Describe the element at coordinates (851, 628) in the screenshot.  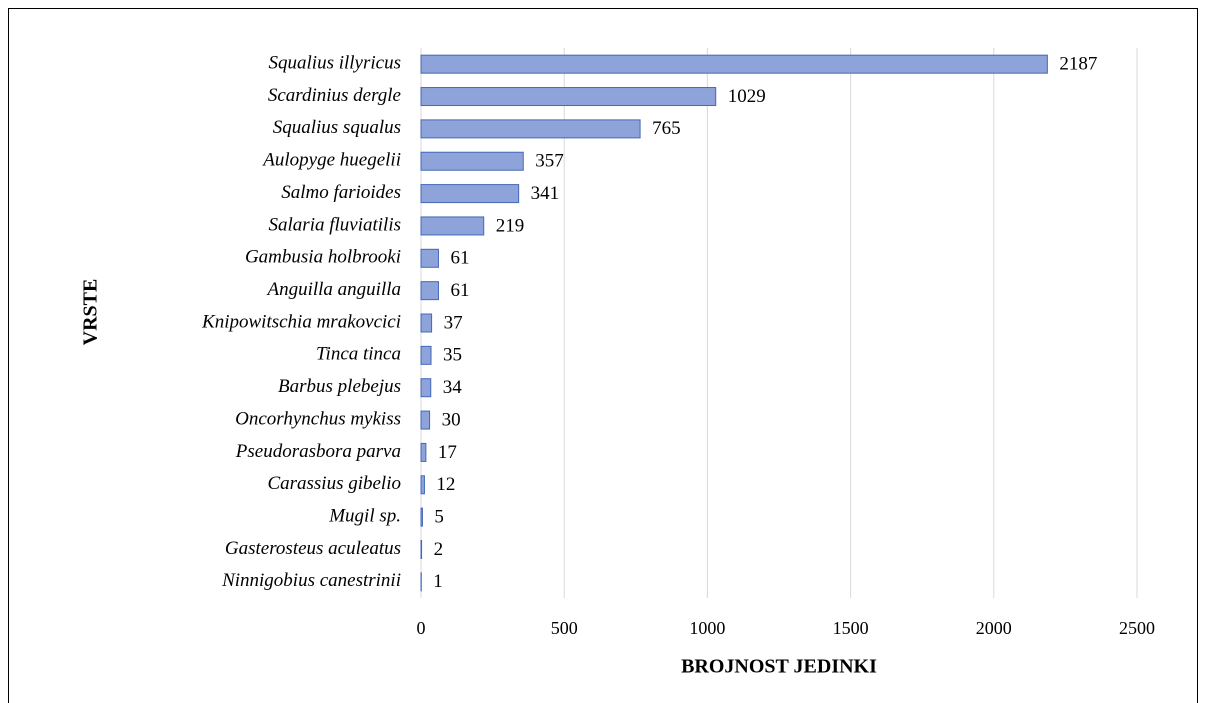
I see `x-tick-label: 1500` at that location.